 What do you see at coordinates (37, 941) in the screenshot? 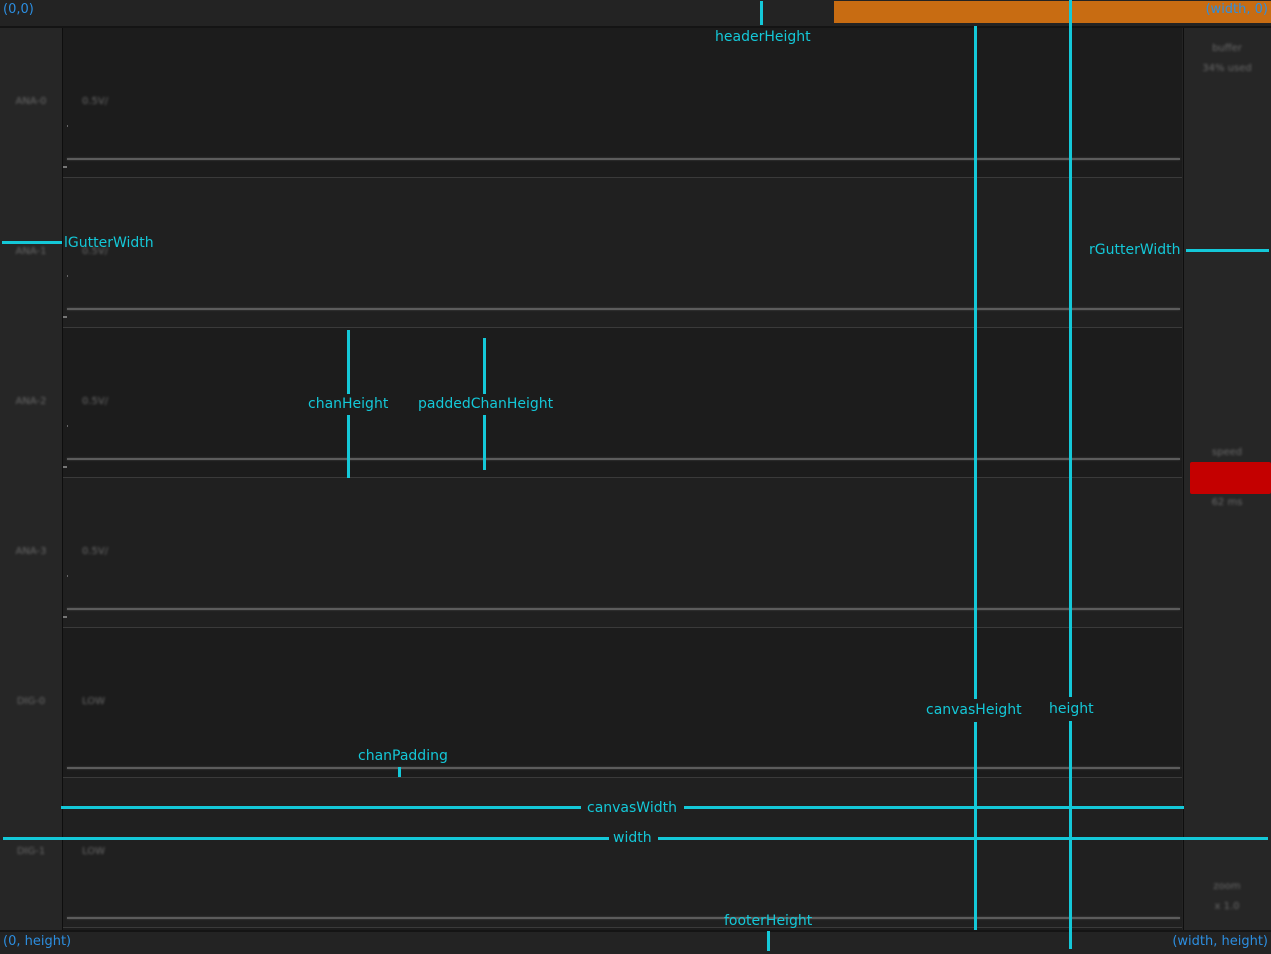
I see `corner-label-bottom-left: (0, height)` at bounding box center [37, 941].